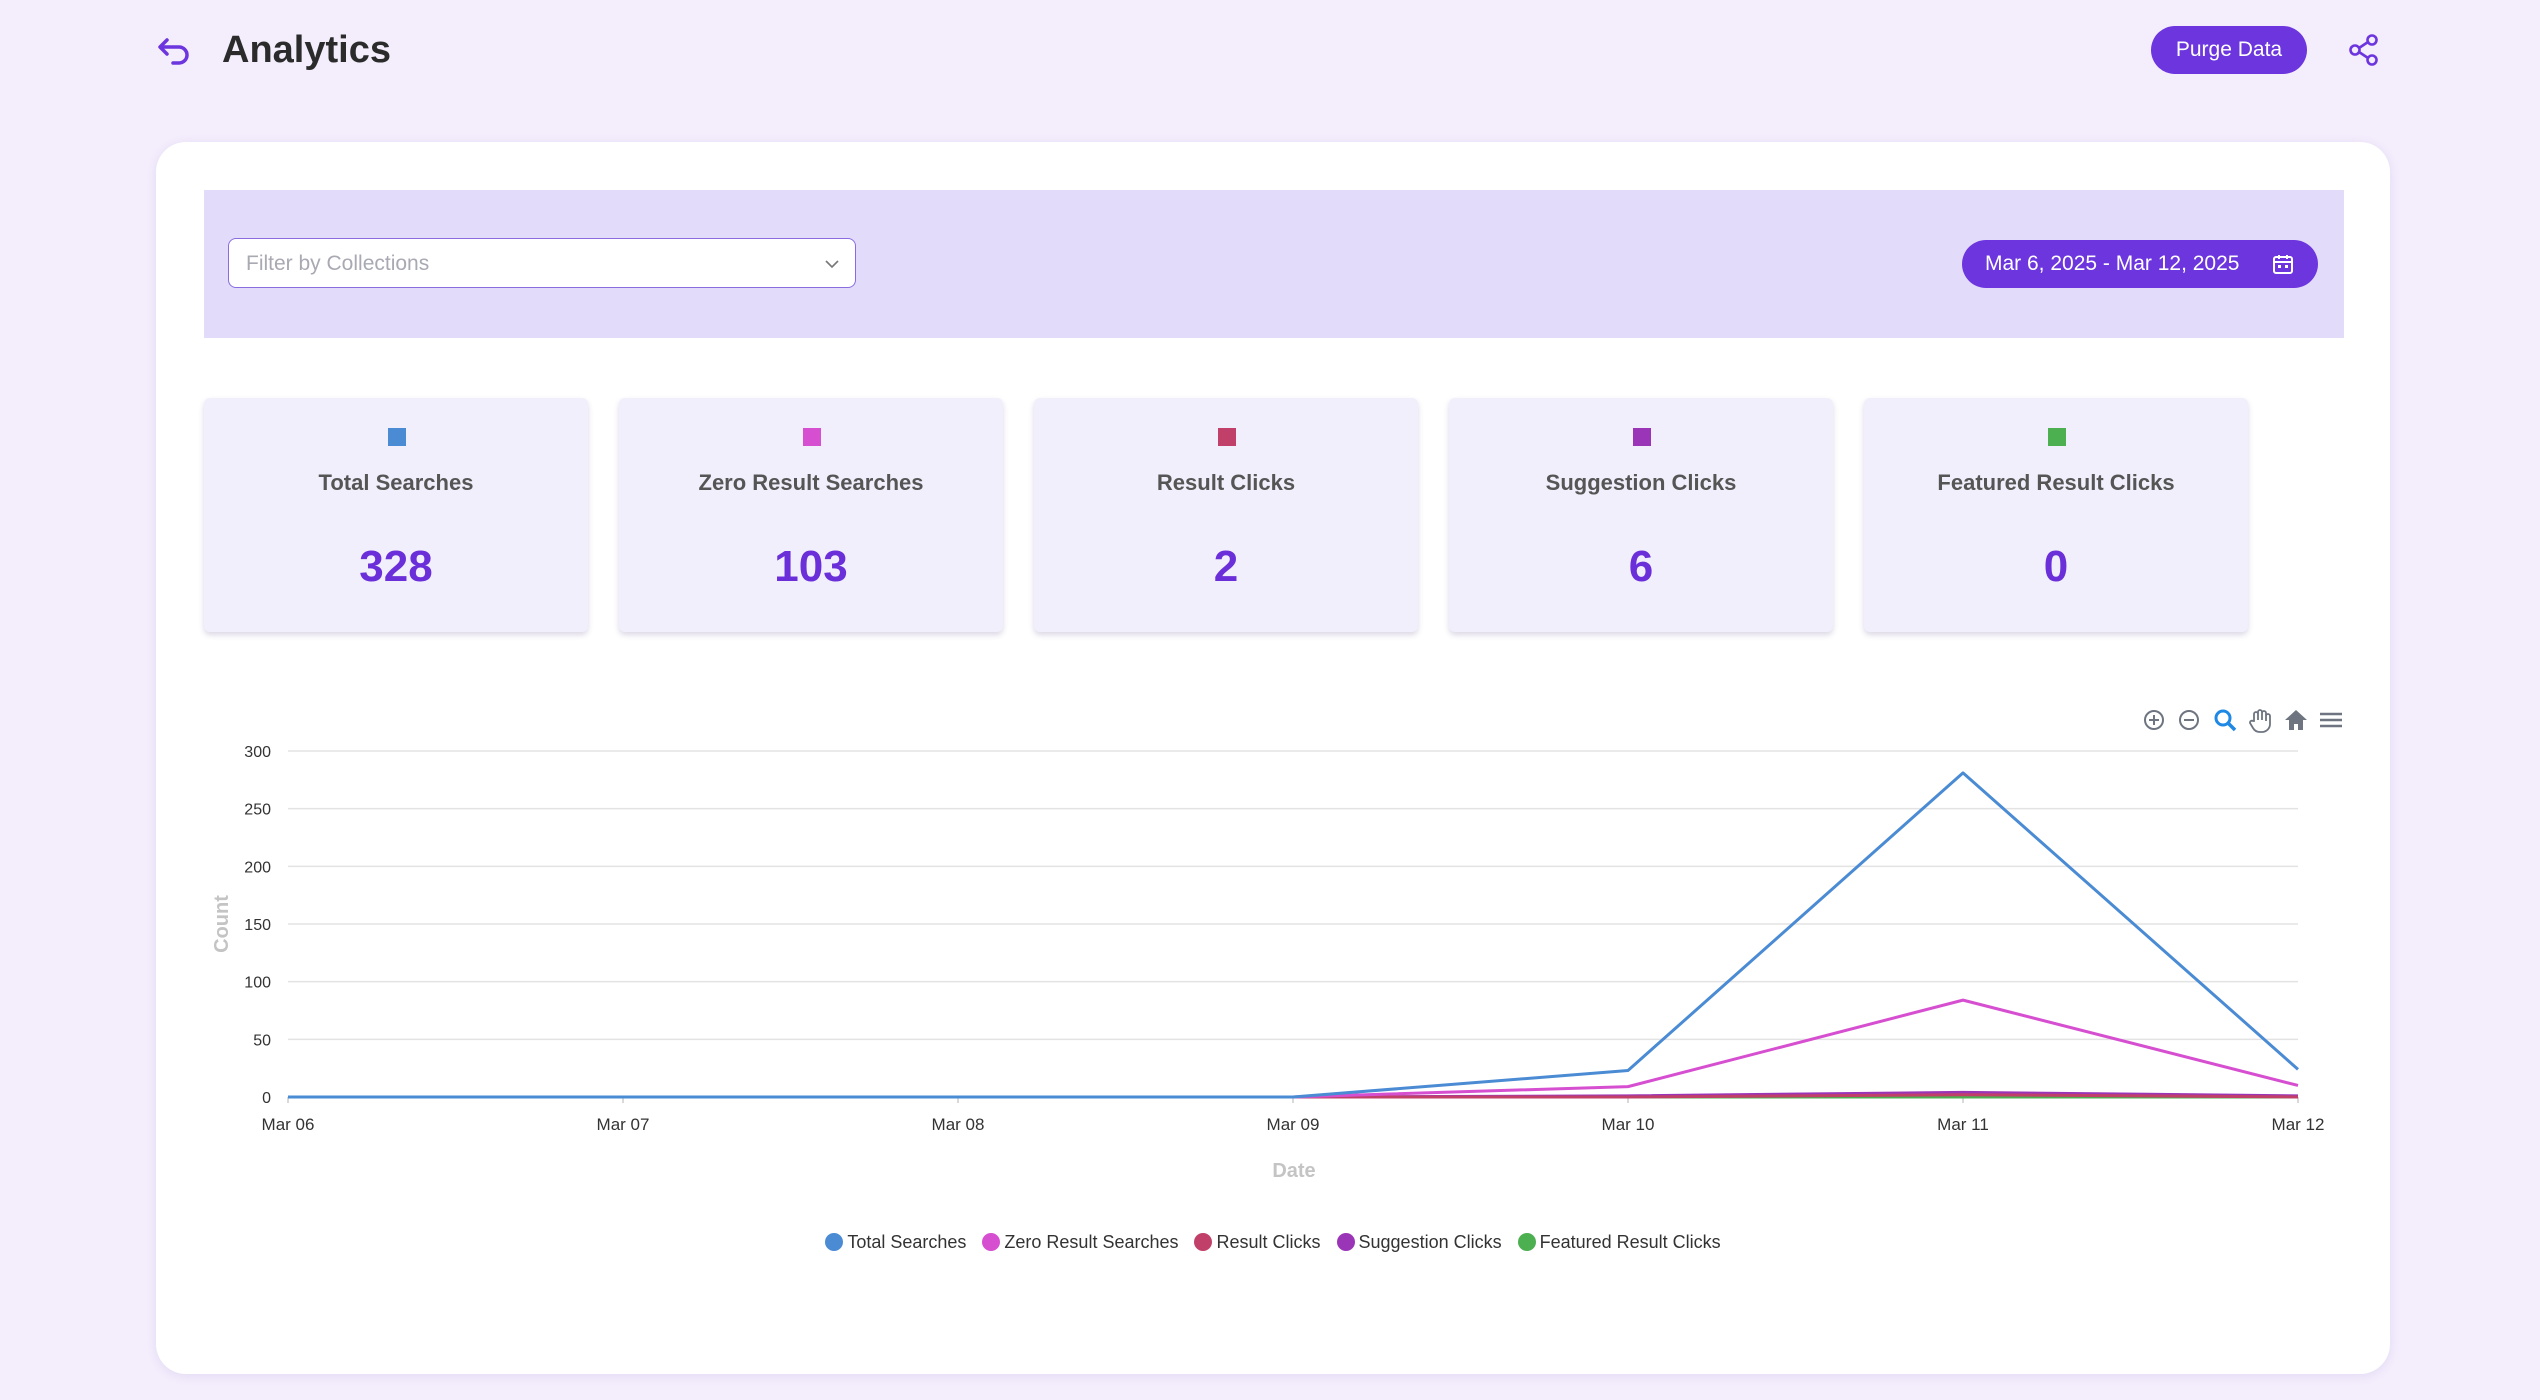 The width and height of the screenshot is (2540, 1400). Describe the element at coordinates (2244, 721) in the screenshot. I see `chart-toolbar` at that location.